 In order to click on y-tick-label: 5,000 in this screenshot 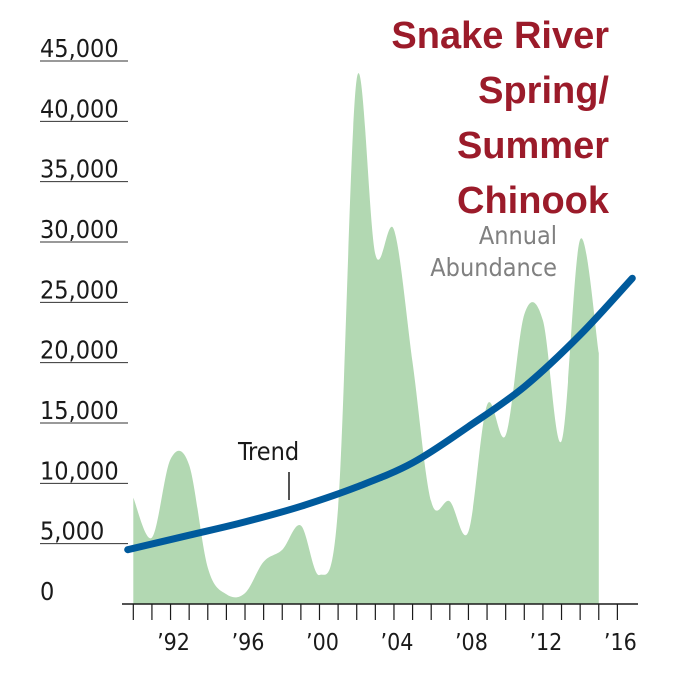, I will do `click(72, 531)`.